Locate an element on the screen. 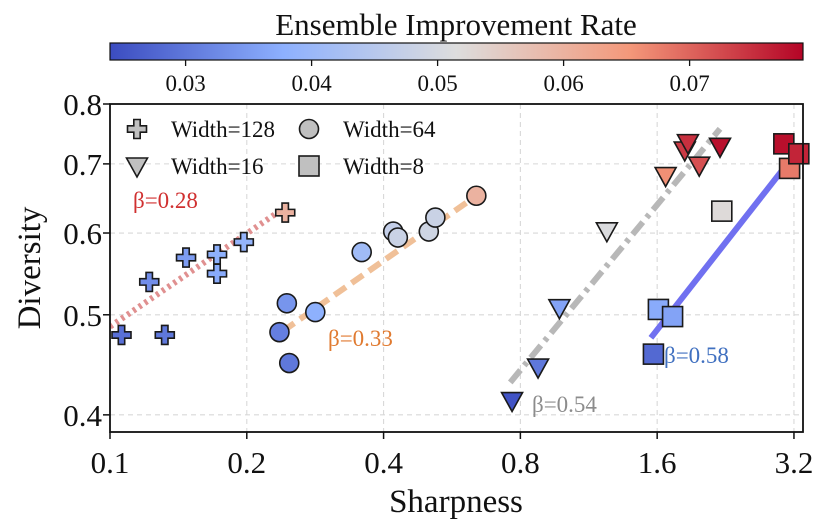  colorbar-title: Ensemble Improvement Rate is located at coordinates (456, 24).